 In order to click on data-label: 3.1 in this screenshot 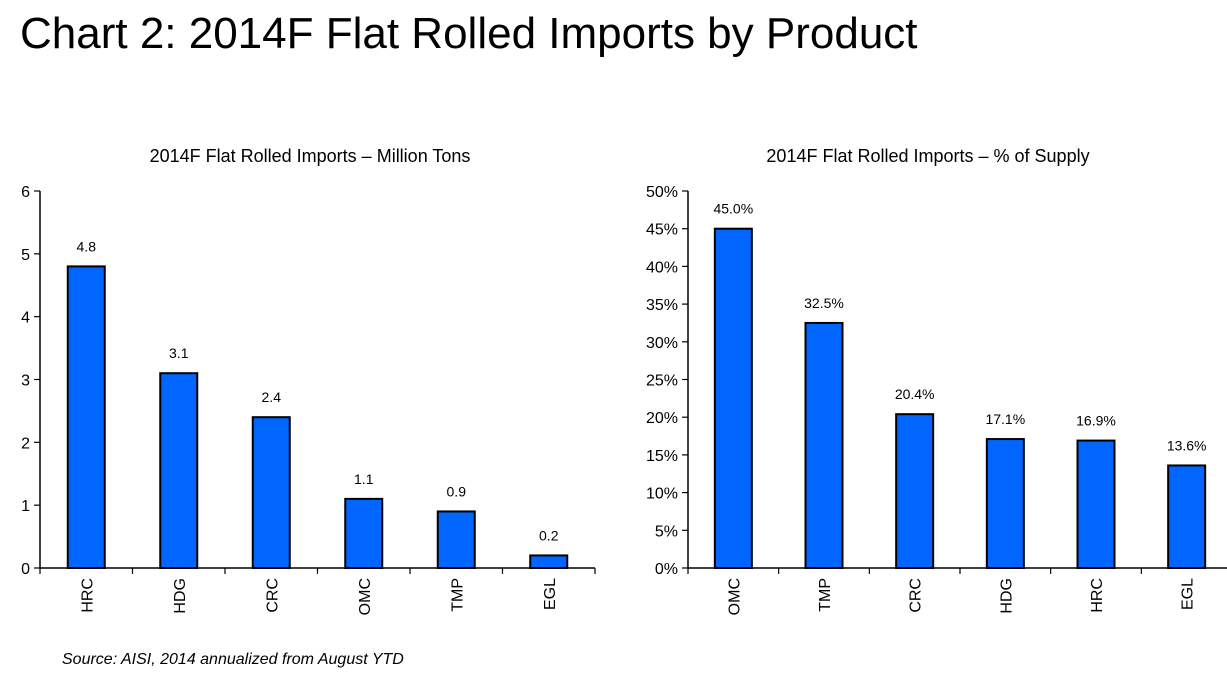, I will do `click(179, 353)`.